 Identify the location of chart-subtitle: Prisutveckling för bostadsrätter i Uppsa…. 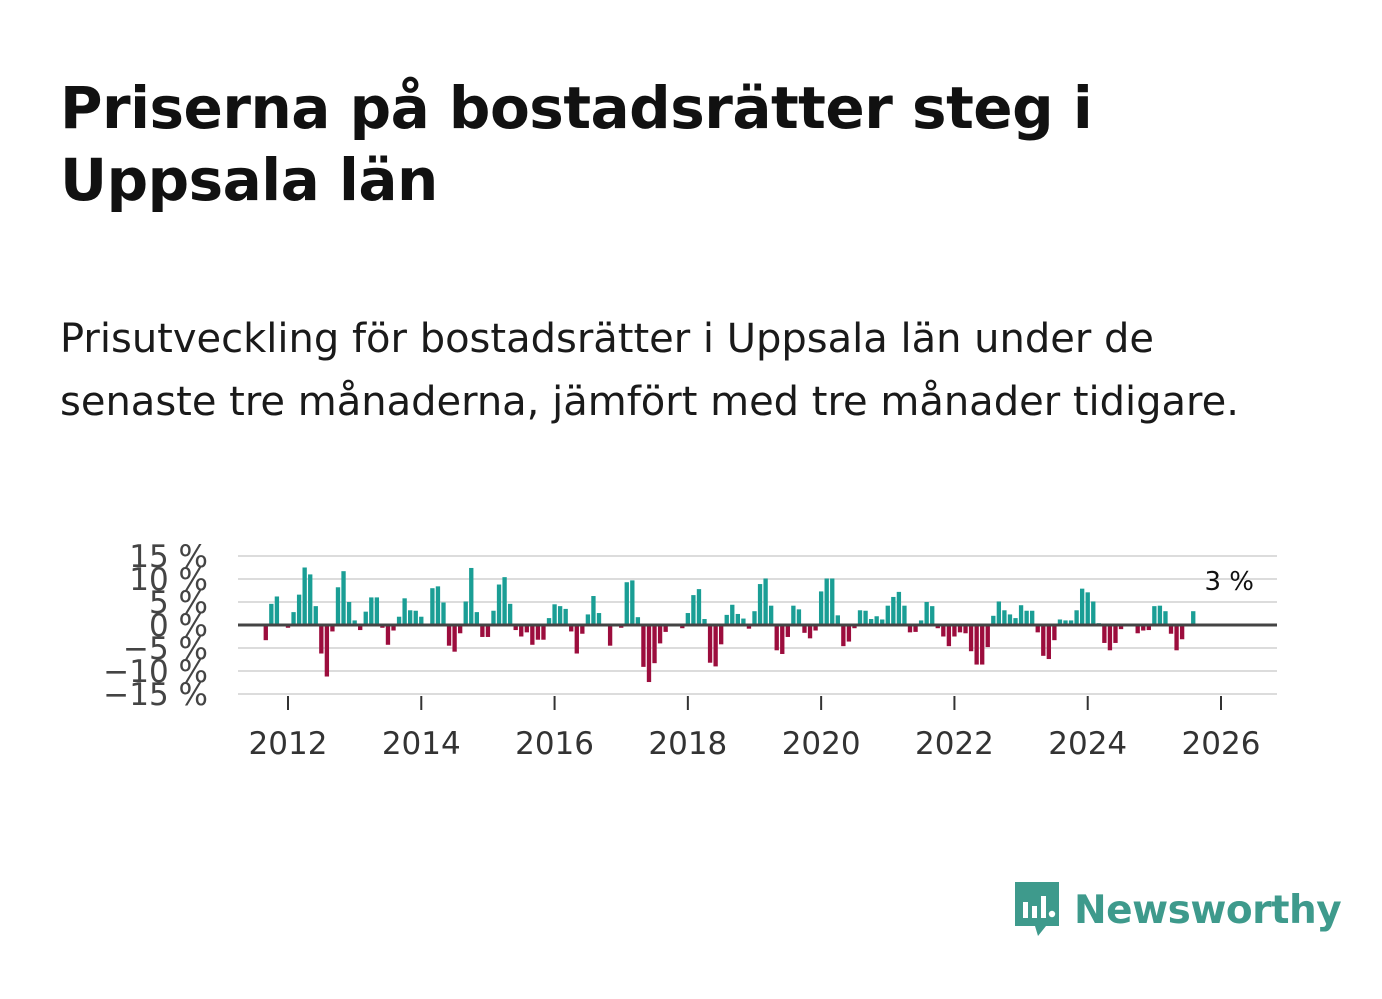
(649, 370).